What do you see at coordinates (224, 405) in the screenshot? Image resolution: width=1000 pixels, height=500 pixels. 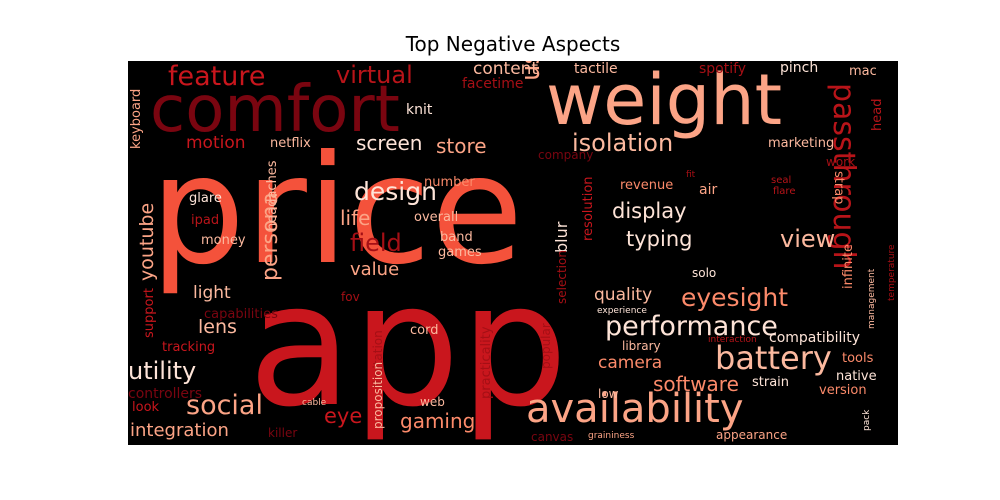 I see `word-social: social` at bounding box center [224, 405].